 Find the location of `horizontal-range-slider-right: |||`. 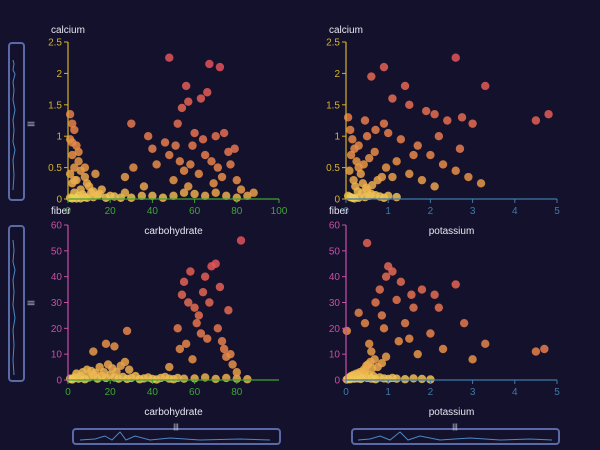

horizontal-range-slider-right: ||| is located at coordinates (455, 434).